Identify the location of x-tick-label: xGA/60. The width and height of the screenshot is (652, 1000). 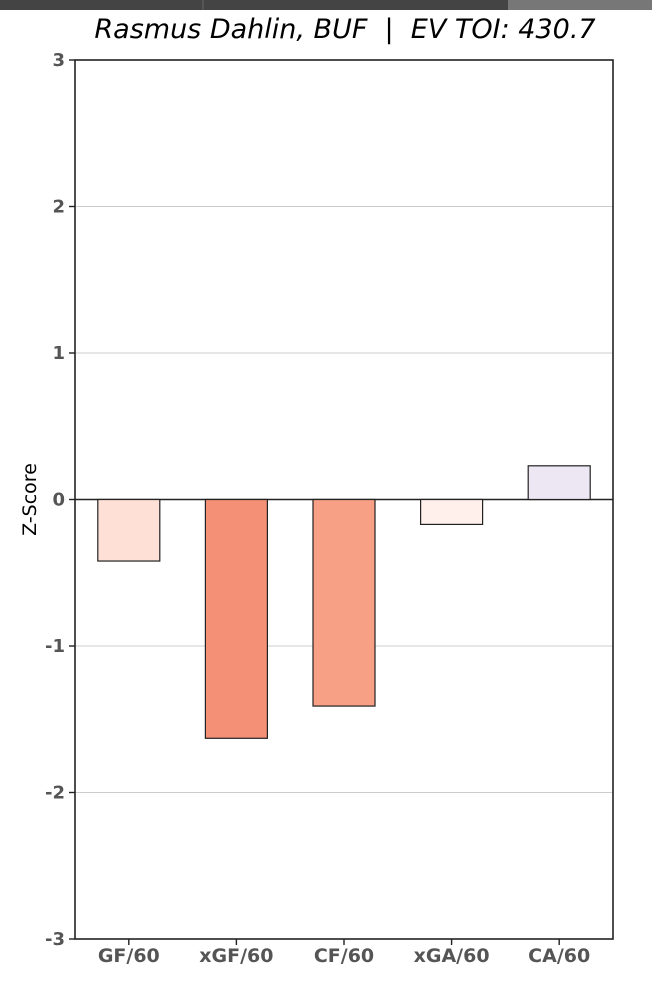
(452, 956).